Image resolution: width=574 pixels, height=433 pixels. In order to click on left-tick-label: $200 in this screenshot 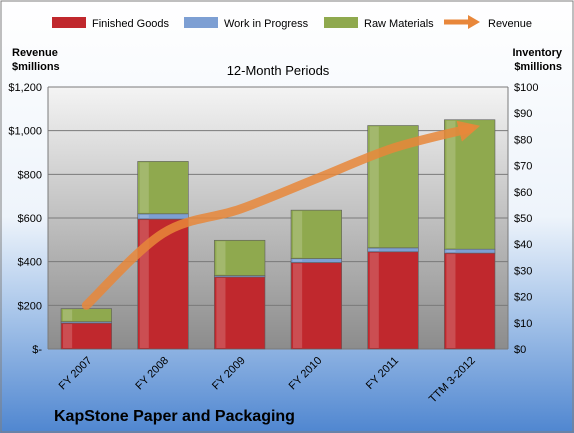, I will do `click(30, 306)`.